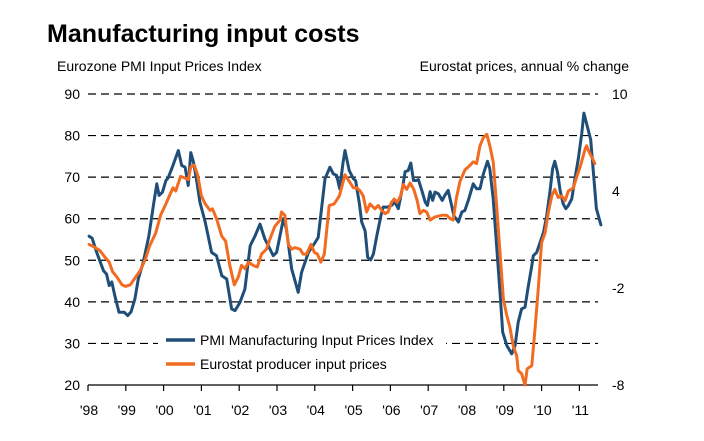 The height and width of the screenshot is (441, 704). What do you see at coordinates (72, 136) in the screenshot?
I see `left-y-tick-label: 80` at bounding box center [72, 136].